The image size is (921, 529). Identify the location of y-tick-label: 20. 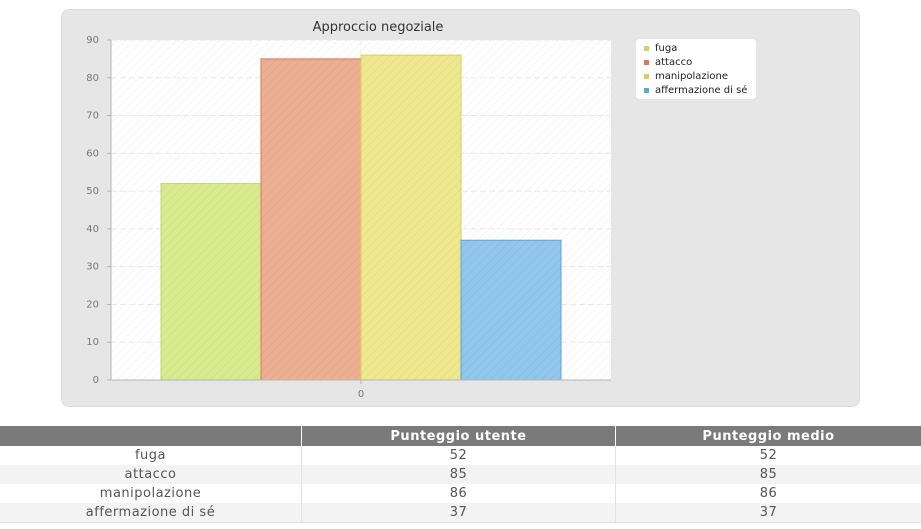
(92, 304).